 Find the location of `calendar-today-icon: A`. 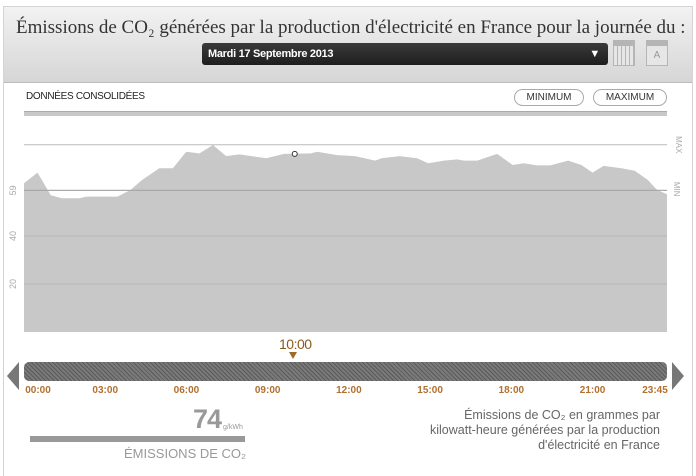

calendar-today-icon: A is located at coordinates (657, 53).